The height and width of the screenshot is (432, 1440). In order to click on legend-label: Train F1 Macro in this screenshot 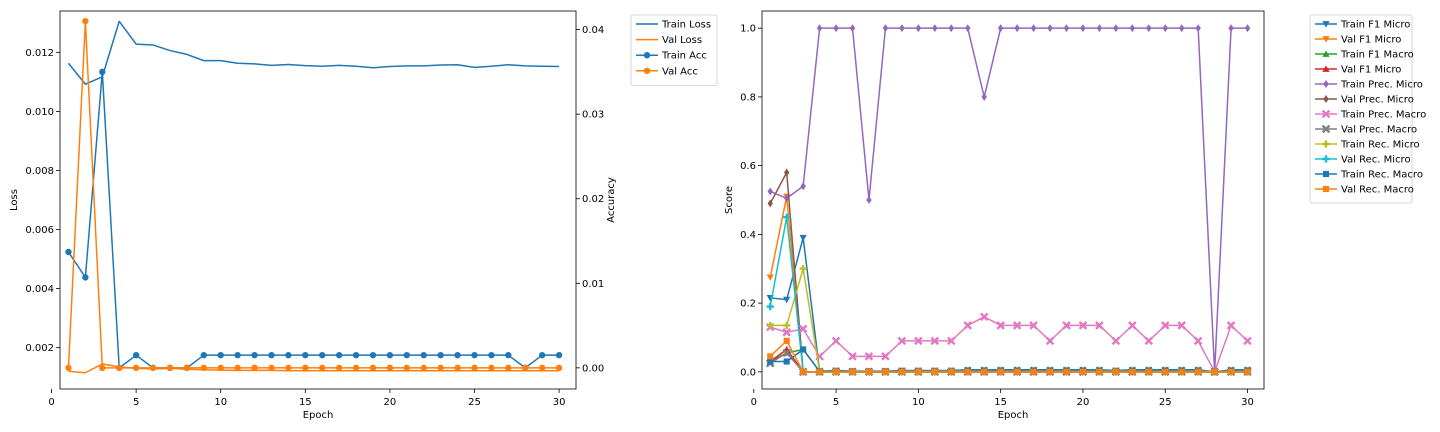, I will do `click(1377, 55)`.